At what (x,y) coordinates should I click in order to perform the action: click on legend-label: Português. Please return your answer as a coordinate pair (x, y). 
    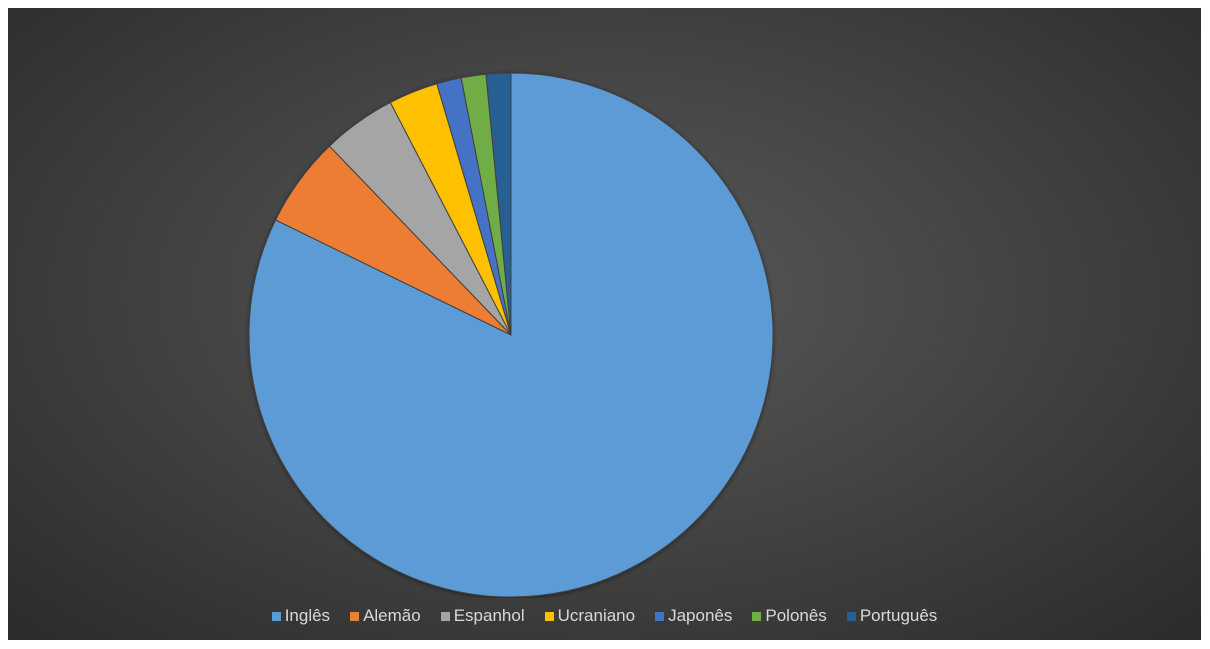
    Looking at the image, I should click on (898, 615).